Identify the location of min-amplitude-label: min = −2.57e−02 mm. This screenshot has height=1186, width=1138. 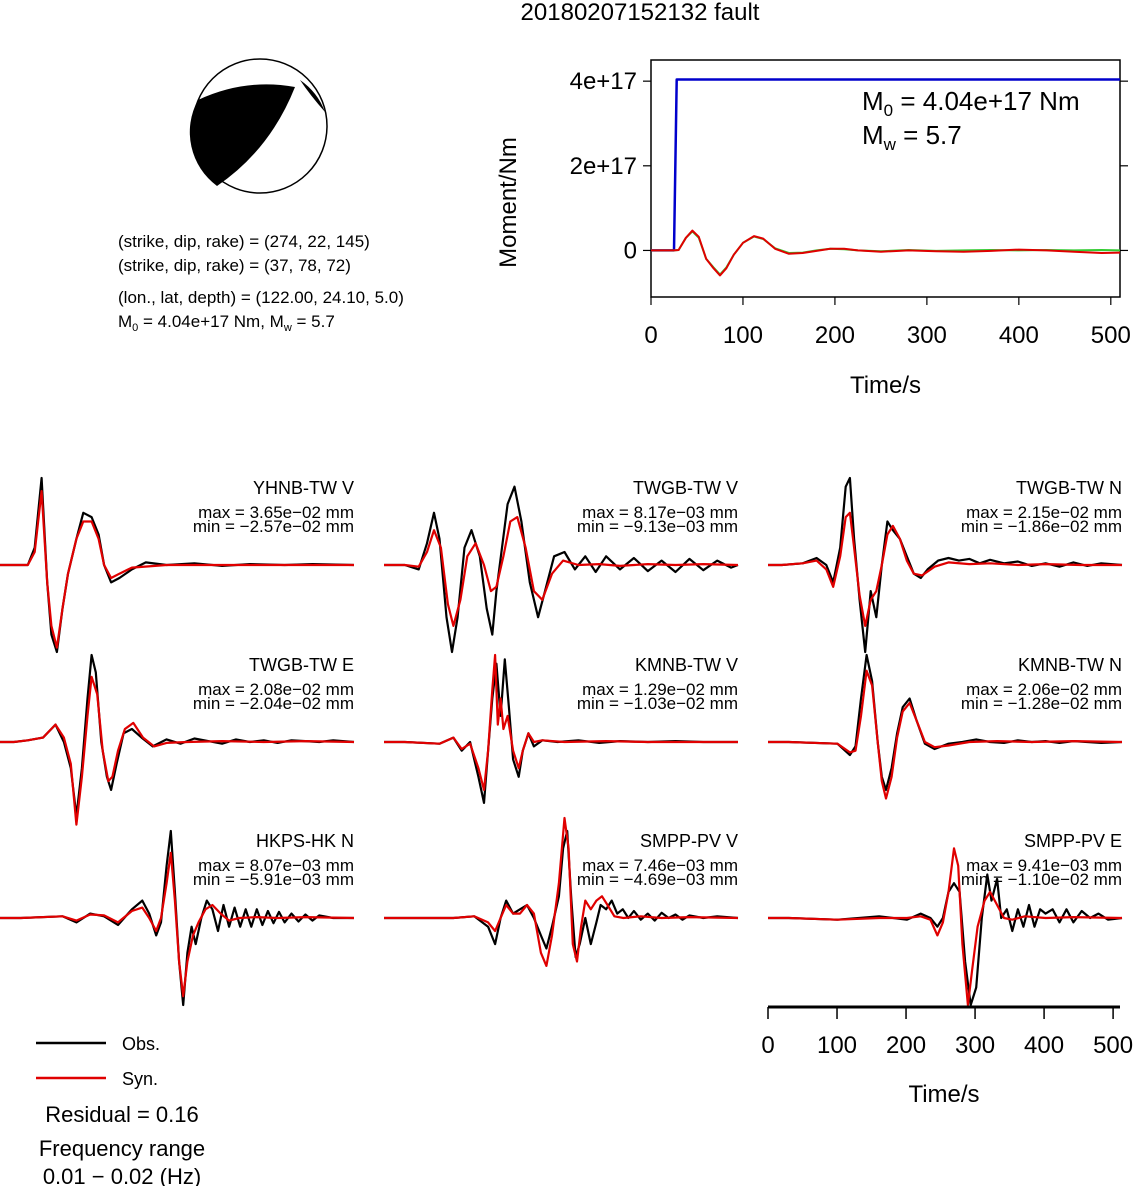
(273, 526).